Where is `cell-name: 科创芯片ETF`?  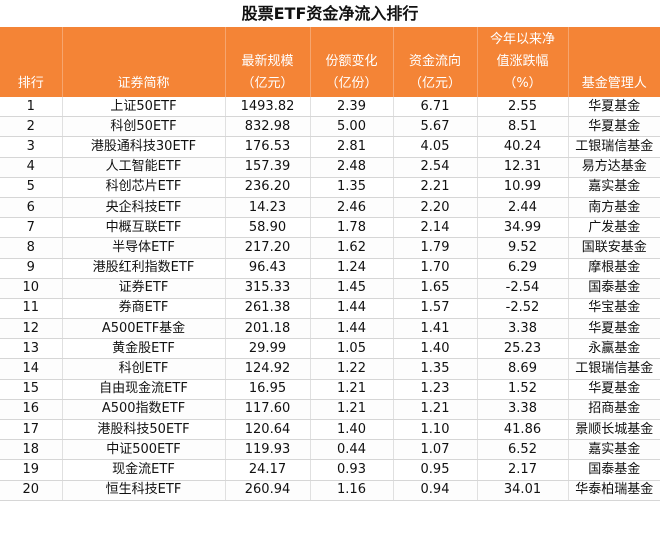 cell-name: 科创芯片ETF is located at coordinates (143, 187).